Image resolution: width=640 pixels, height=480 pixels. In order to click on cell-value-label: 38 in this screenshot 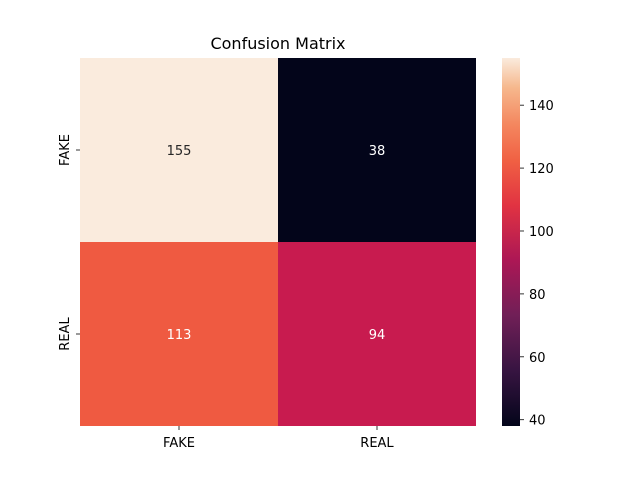, I will do `click(377, 151)`.